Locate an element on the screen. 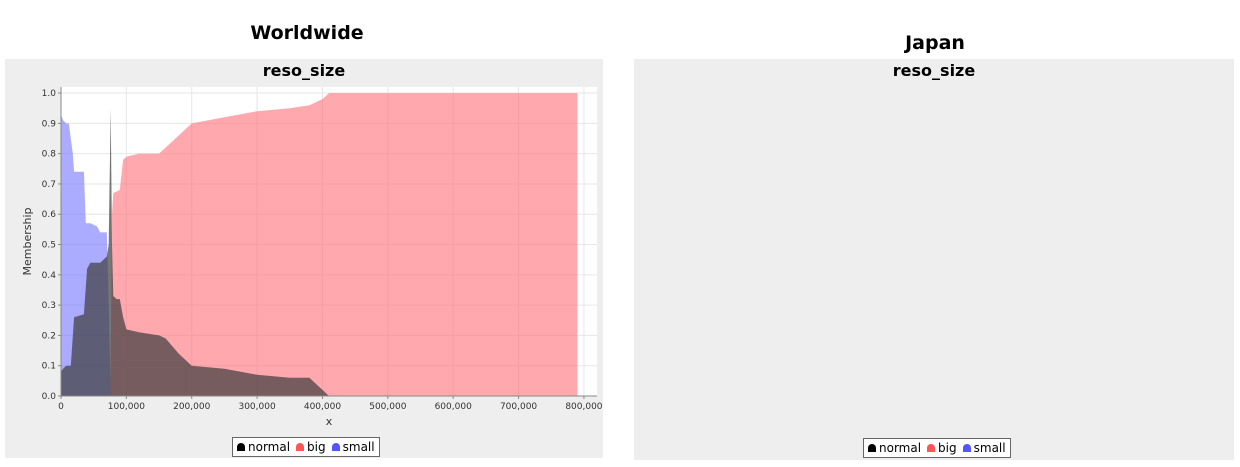 This screenshot has height=467, width=1240. y-tick-label: 0.7 is located at coordinates (49, 185).